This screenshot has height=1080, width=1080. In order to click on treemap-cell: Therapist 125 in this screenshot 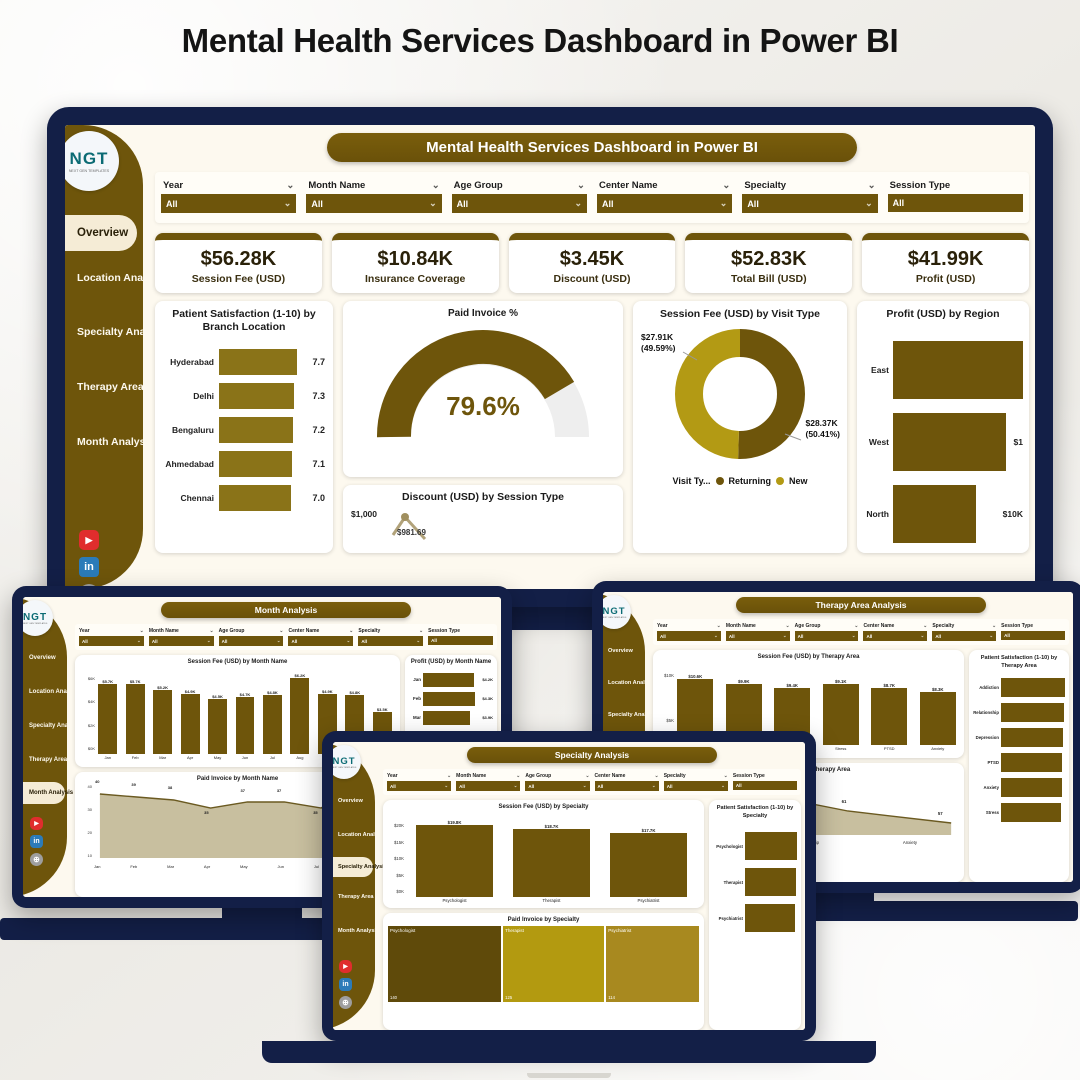, I will do `click(554, 964)`.